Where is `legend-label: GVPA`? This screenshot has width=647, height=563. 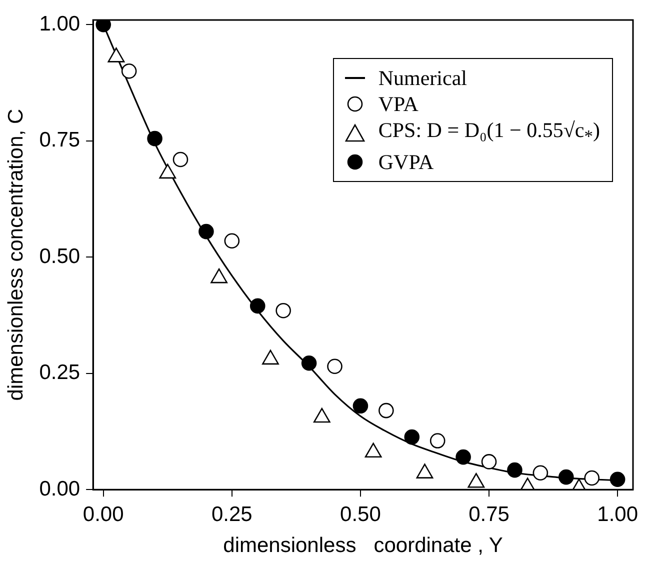 legend-label: GVPA is located at coordinates (406, 162).